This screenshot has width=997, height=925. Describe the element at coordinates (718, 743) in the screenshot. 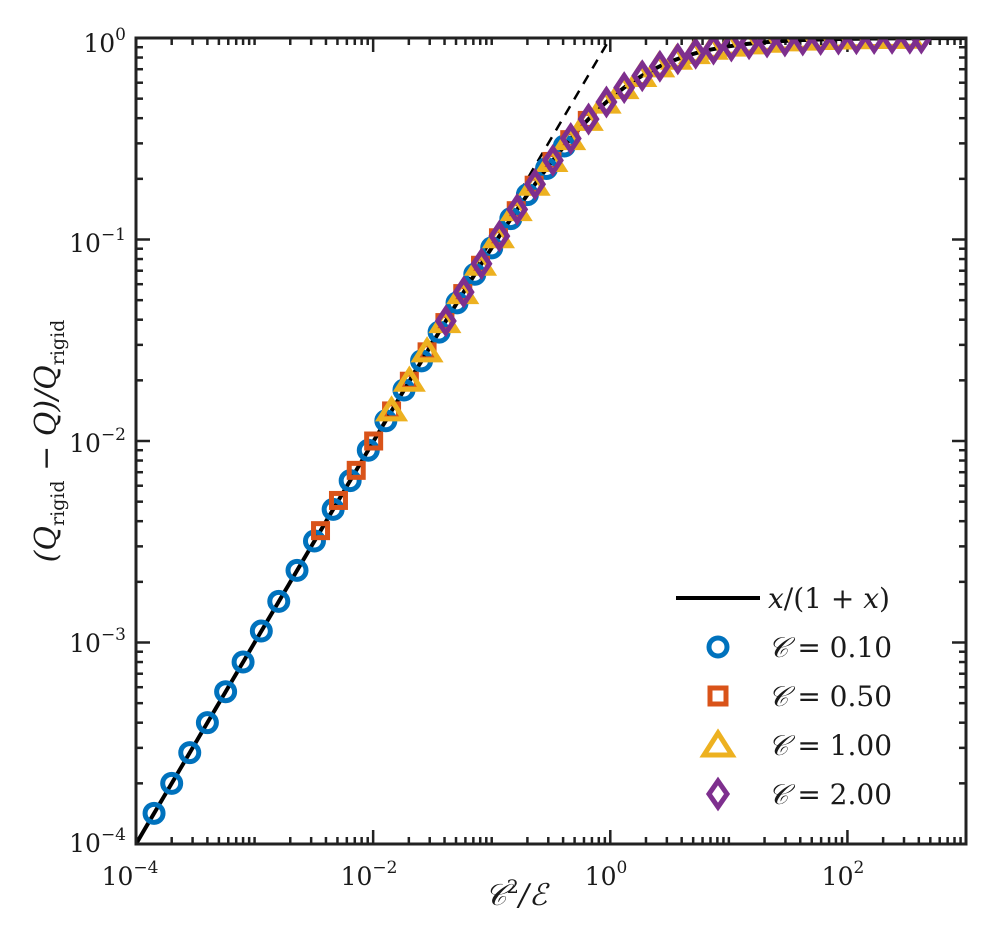

I see `legend-triangle-swatch` at that location.